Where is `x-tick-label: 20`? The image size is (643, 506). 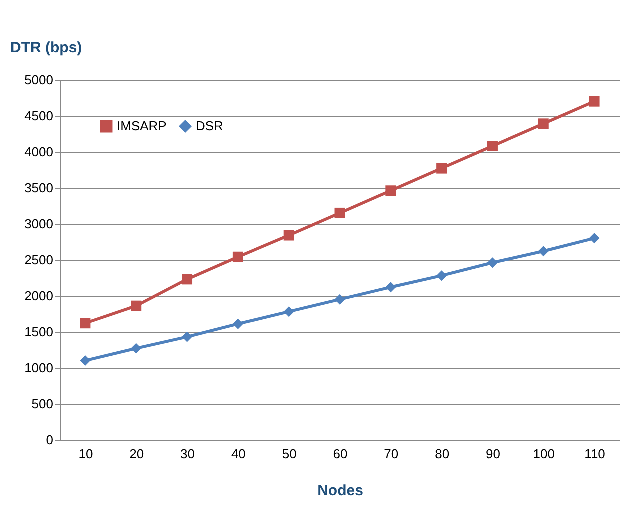
x-tick-label: 20 is located at coordinates (137, 454).